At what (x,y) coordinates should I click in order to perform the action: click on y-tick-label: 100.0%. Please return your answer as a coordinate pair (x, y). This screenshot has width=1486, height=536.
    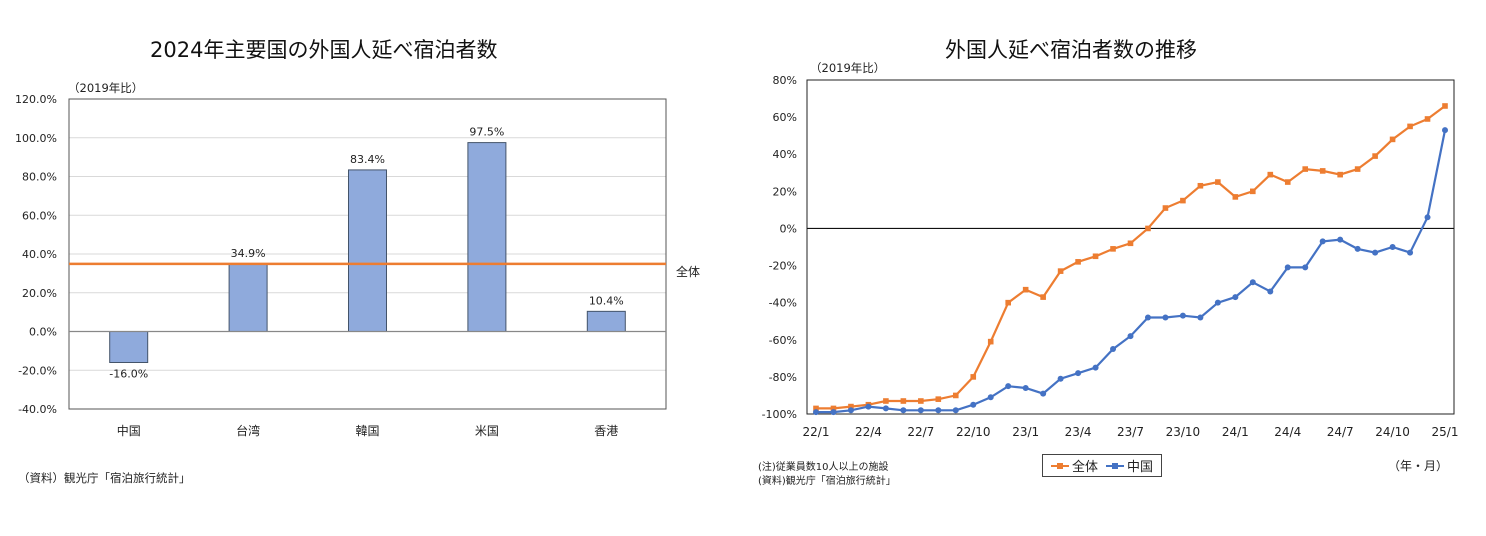
    Looking at the image, I should click on (36, 138).